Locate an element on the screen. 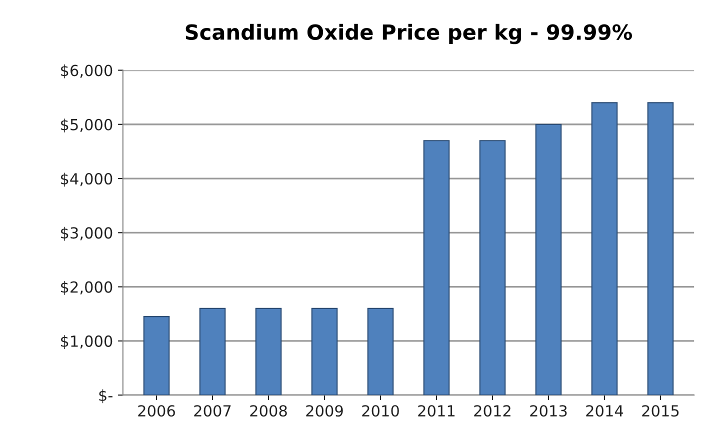 This screenshot has height=439, width=723. y-tick-label: $- is located at coordinates (105, 396).